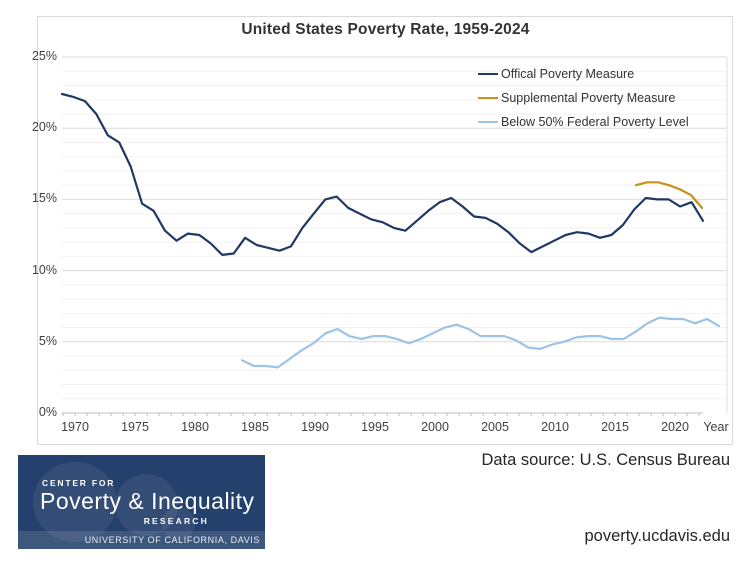  I want to click on legend-item: Below 50% Federal Poverty Level, so click(583, 122).